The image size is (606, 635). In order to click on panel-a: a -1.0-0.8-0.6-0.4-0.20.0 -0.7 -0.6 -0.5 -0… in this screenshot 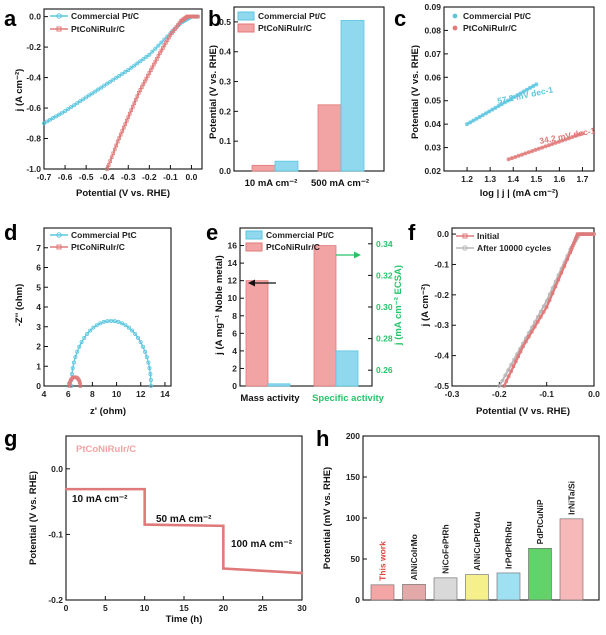, I will do `click(103, 102)`.